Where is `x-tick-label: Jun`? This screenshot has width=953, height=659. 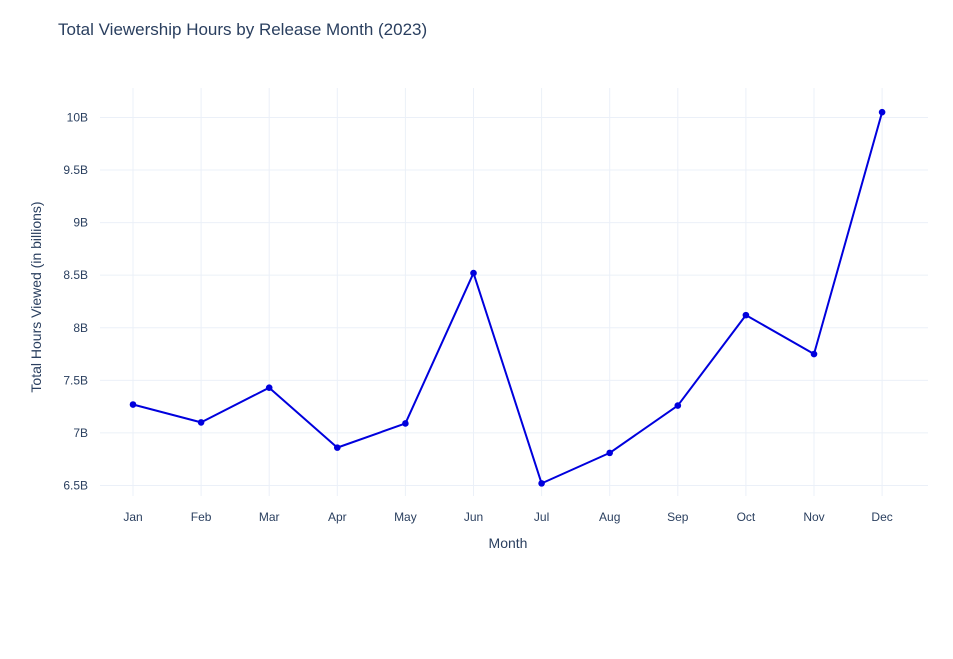
x-tick-label: Jun is located at coordinates (473, 517).